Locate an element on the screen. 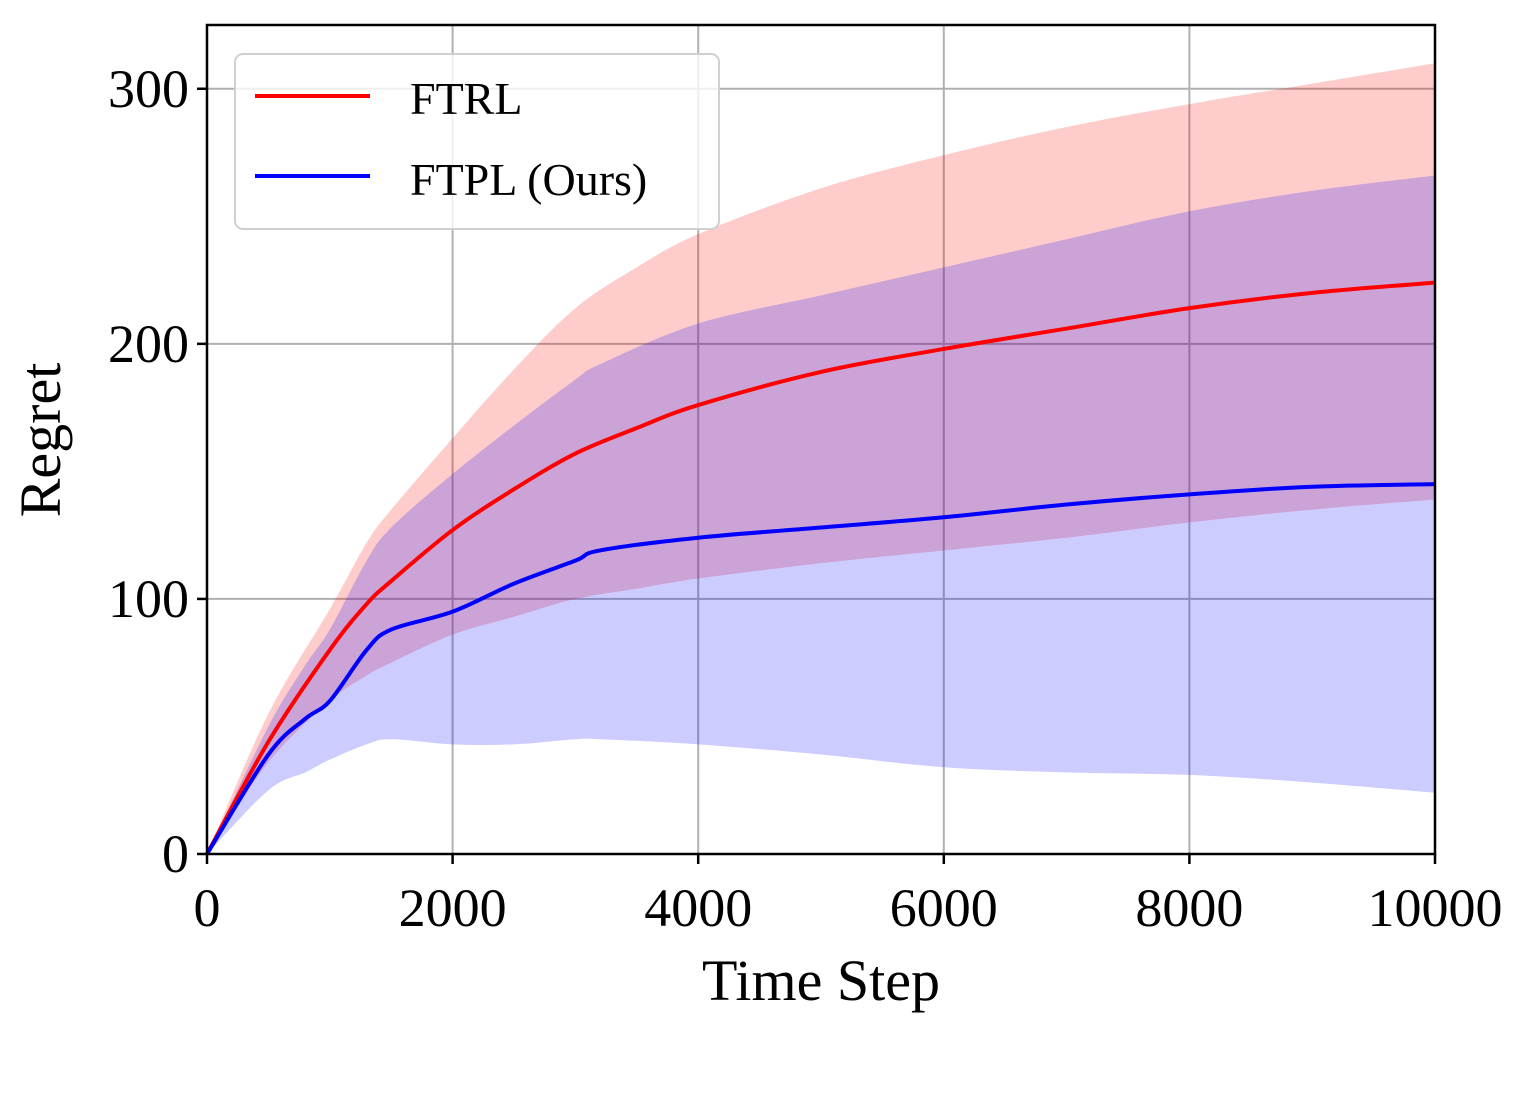 The height and width of the screenshot is (1104, 1528). y-tick-label: 100 is located at coordinates (148, 599).